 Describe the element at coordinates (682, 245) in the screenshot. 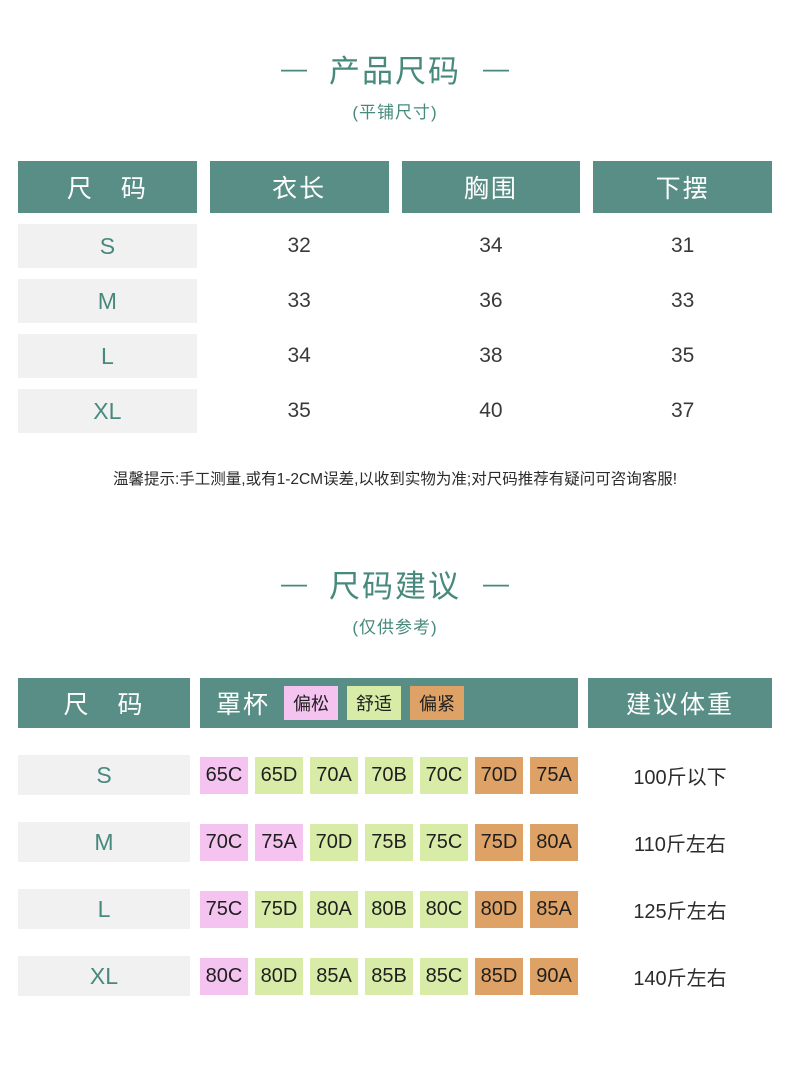

I see `measurement-value: 31` at that location.